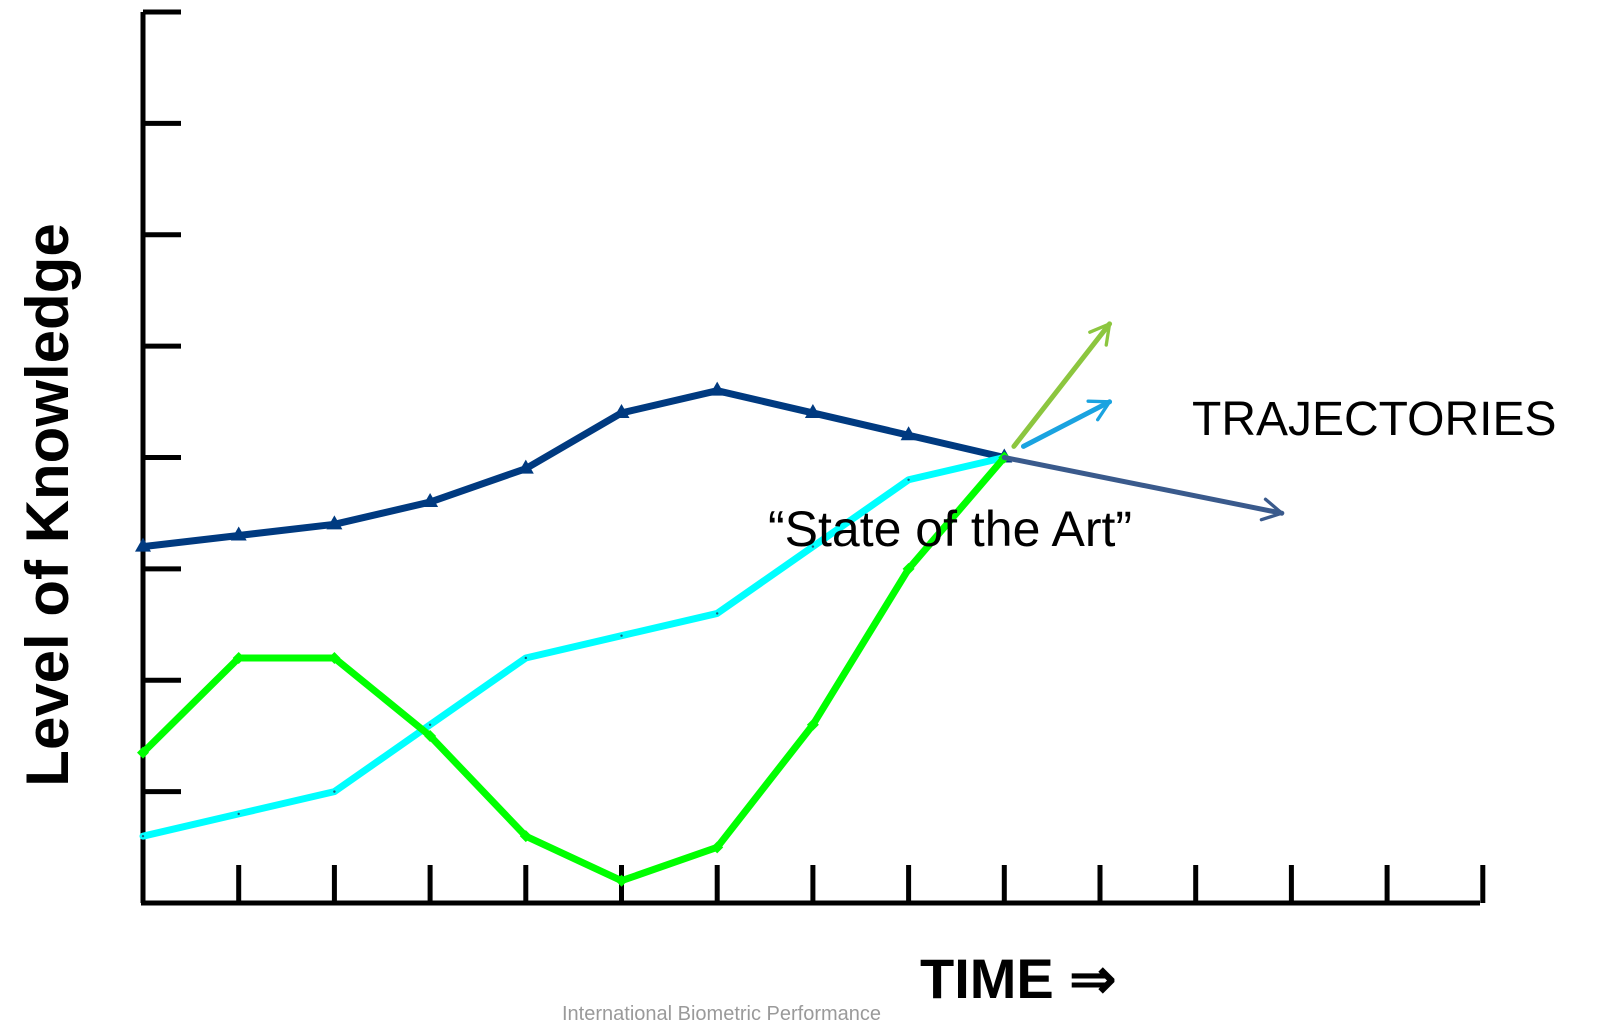 The height and width of the screenshot is (1023, 1599). Describe the element at coordinates (950, 529) in the screenshot. I see `state-of-the-art-label: “State of the Art”` at that location.